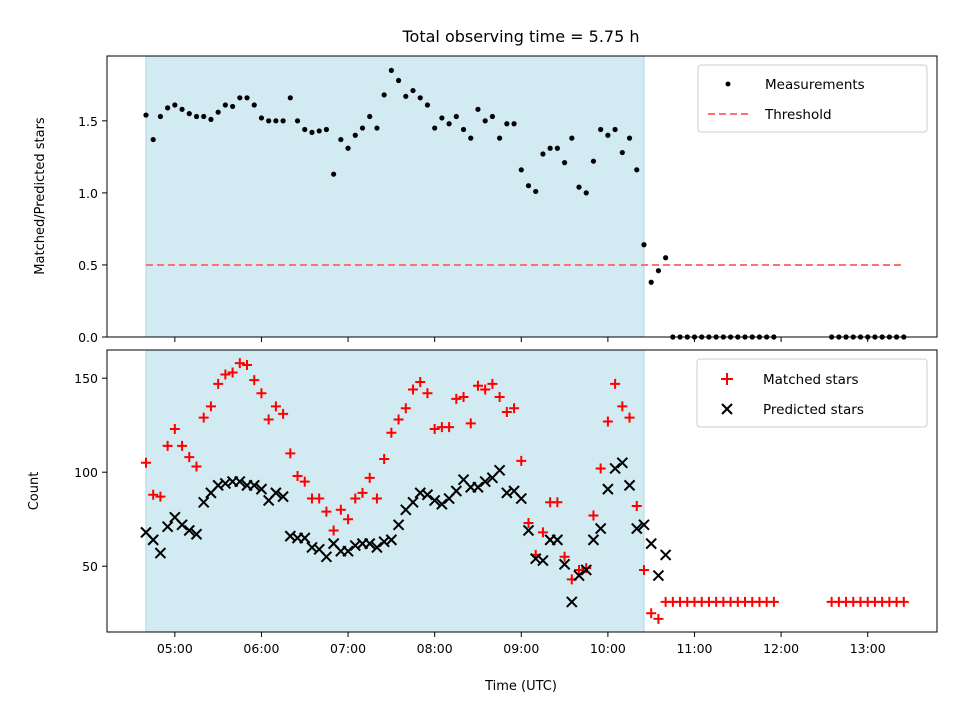  What do you see at coordinates (798, 115) in the screenshot?
I see `legend-label-threshold: Threshold` at bounding box center [798, 115].